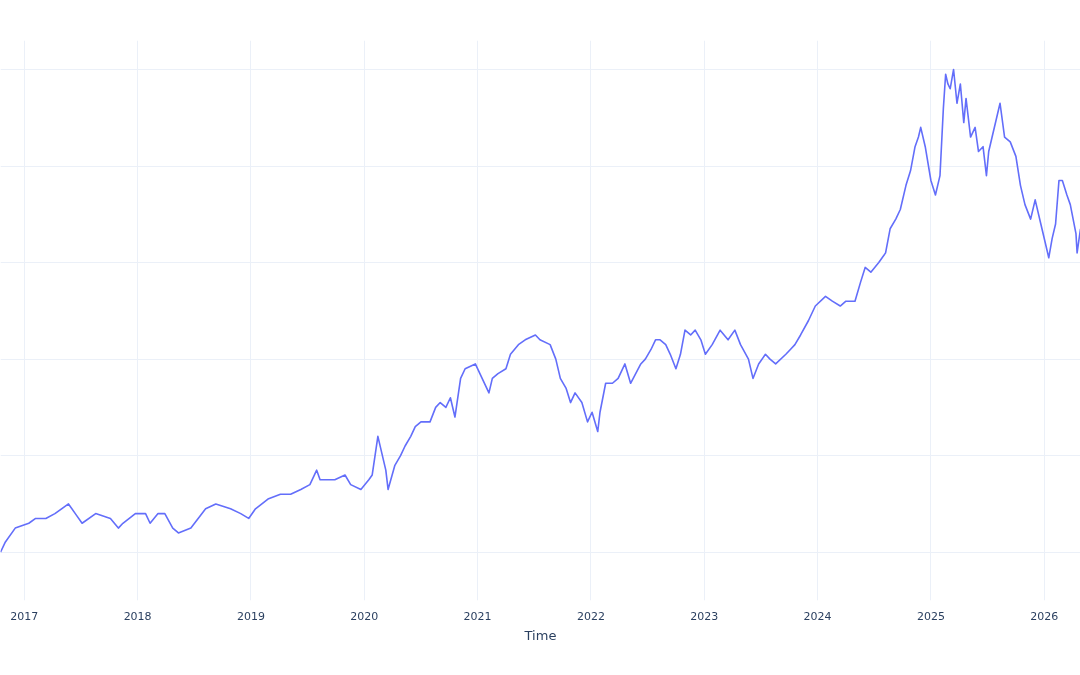 The image size is (1080, 675). I want to click on x-tick-label: 2025, so click(930, 616).